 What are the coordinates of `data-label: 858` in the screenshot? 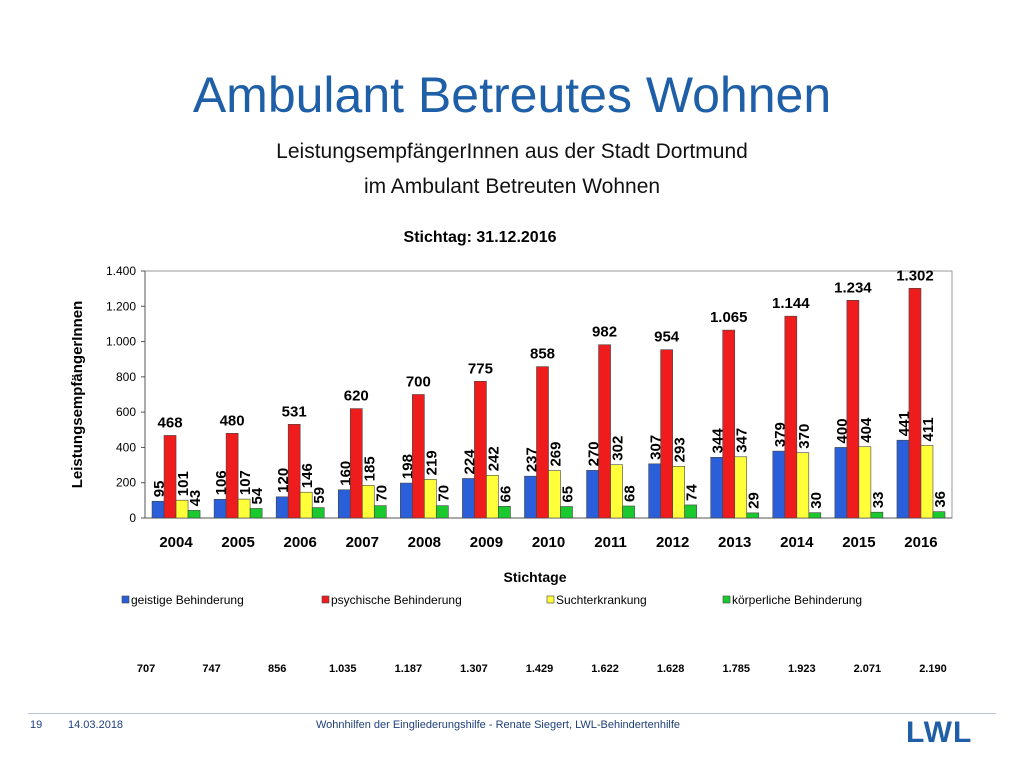 It's located at (542, 354).